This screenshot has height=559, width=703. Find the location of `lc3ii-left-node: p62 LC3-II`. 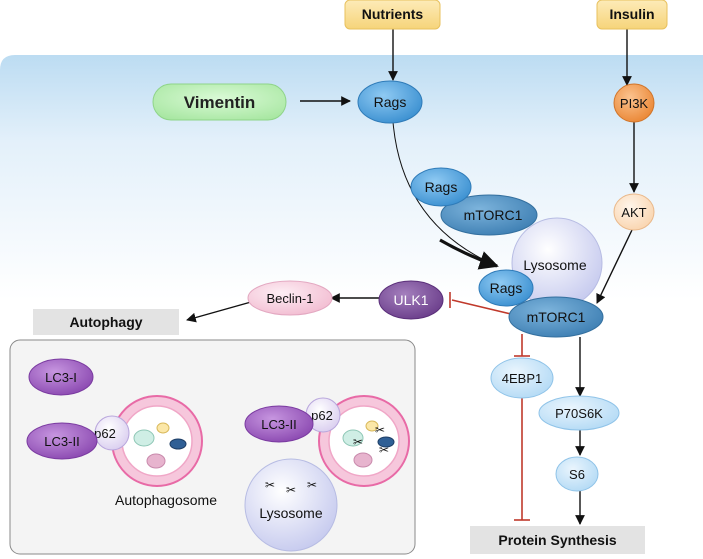

lc3ii-left-node: p62 LC3-II is located at coordinates (78, 437).